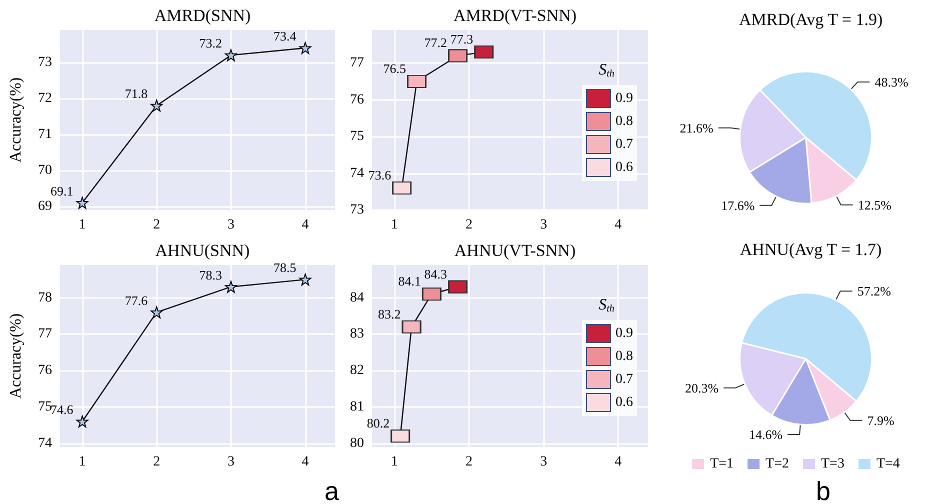 The height and width of the screenshot is (504, 930). Describe the element at coordinates (62, 410) in the screenshot. I see `data-label: 74.6` at that location.